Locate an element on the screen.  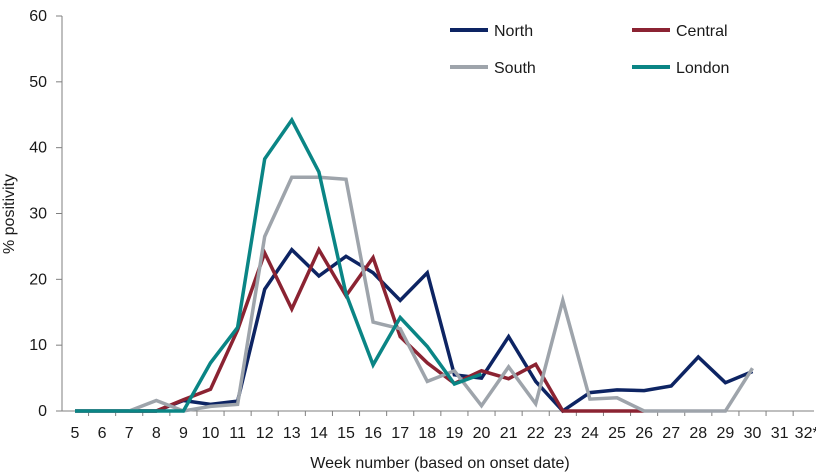
x-tick-label: 23 is located at coordinates (563, 433).